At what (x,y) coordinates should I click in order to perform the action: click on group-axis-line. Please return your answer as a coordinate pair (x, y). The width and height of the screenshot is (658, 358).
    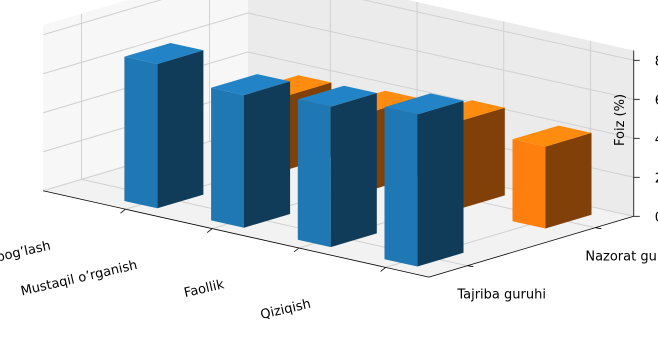
    Looking at the image, I should click on (531, 246).